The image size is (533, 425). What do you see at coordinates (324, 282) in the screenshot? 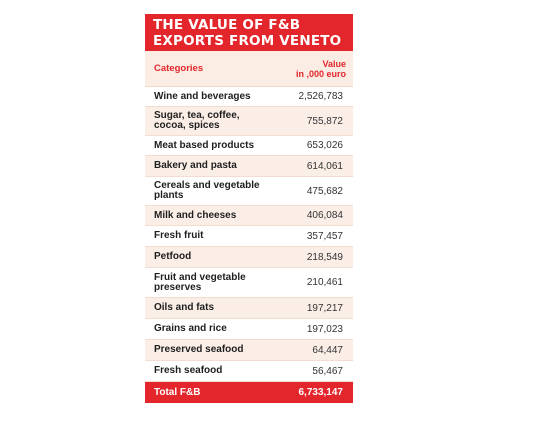
I see `row-value: 210,461` at bounding box center [324, 282].